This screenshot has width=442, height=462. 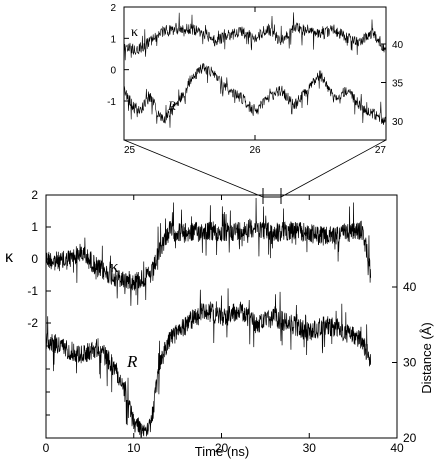 I want to click on main-x-tick-label: 20, so click(x=222, y=448).